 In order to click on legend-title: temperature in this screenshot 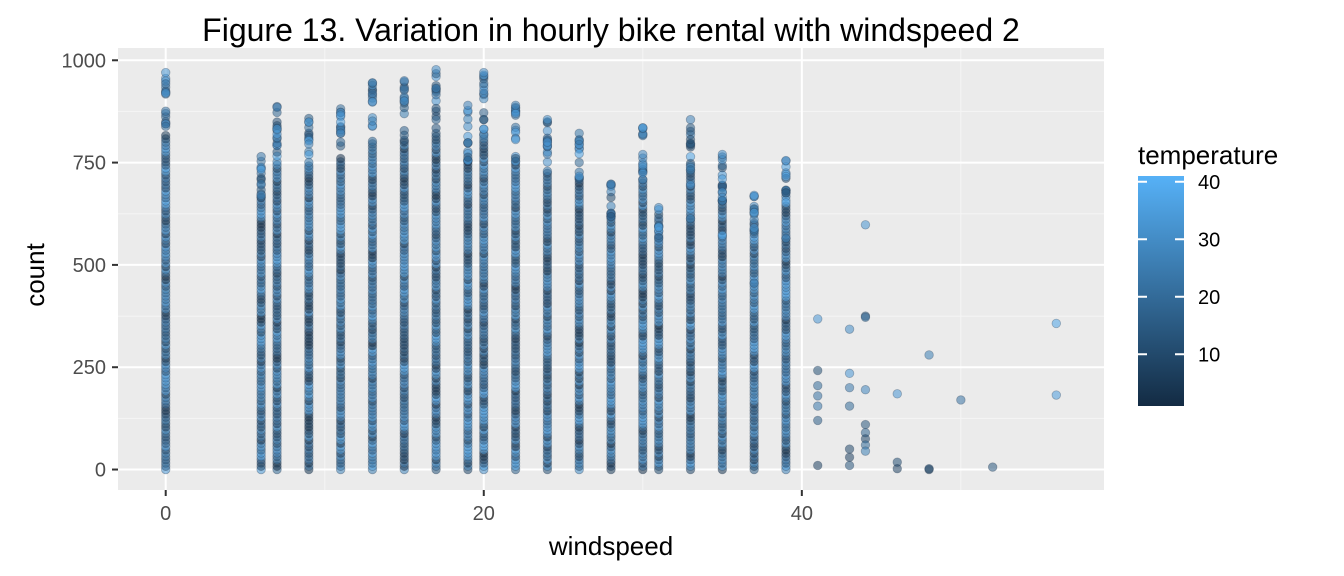, I will do `click(1208, 155)`.